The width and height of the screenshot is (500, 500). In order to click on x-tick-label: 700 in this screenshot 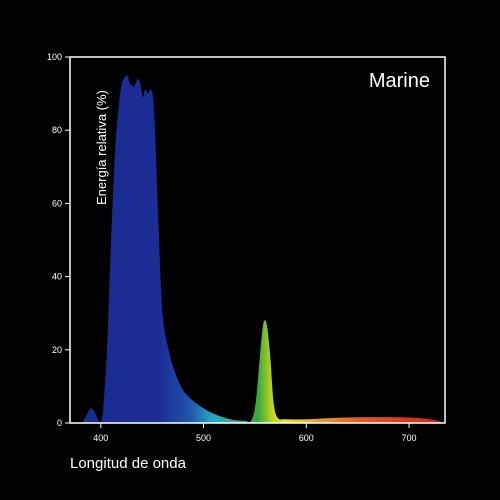, I will do `click(409, 438)`.